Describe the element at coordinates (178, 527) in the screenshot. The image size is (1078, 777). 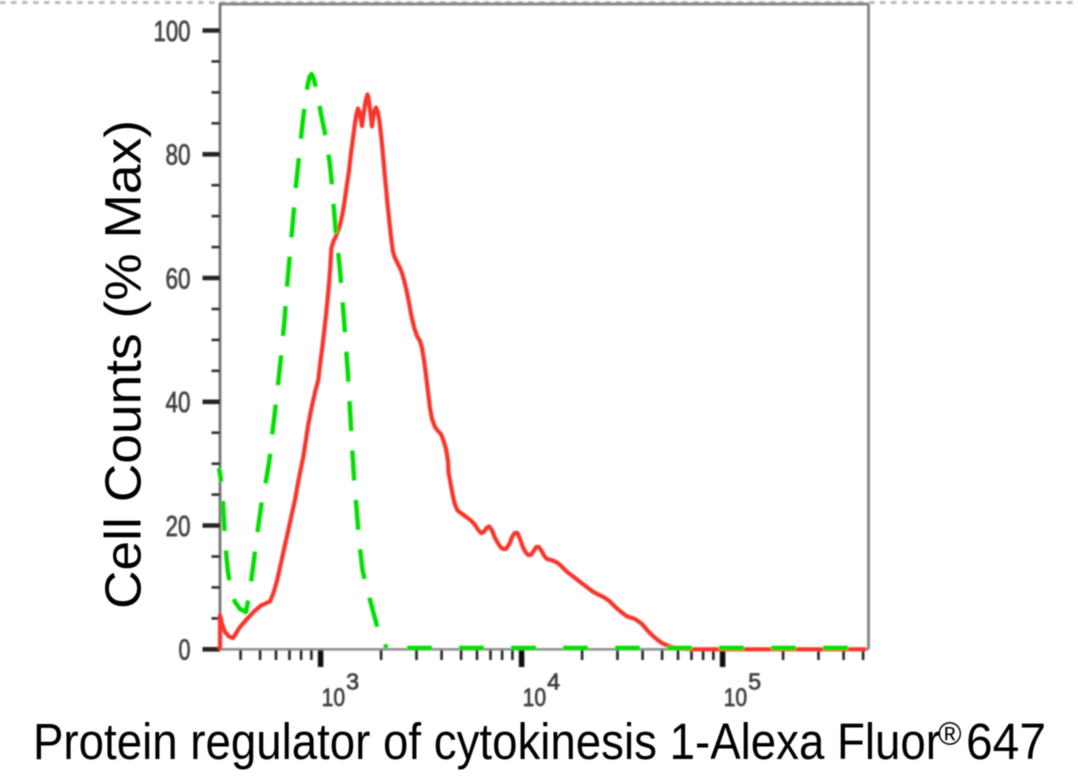
I see `svg-text: 20` at that location.